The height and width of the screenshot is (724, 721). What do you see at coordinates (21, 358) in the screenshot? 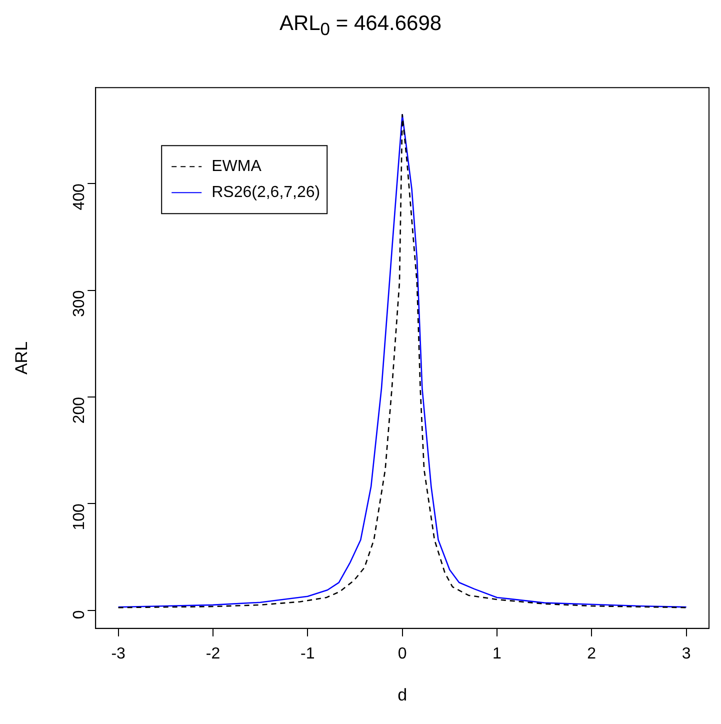
I see `y-axis-title: ARL` at bounding box center [21, 358].